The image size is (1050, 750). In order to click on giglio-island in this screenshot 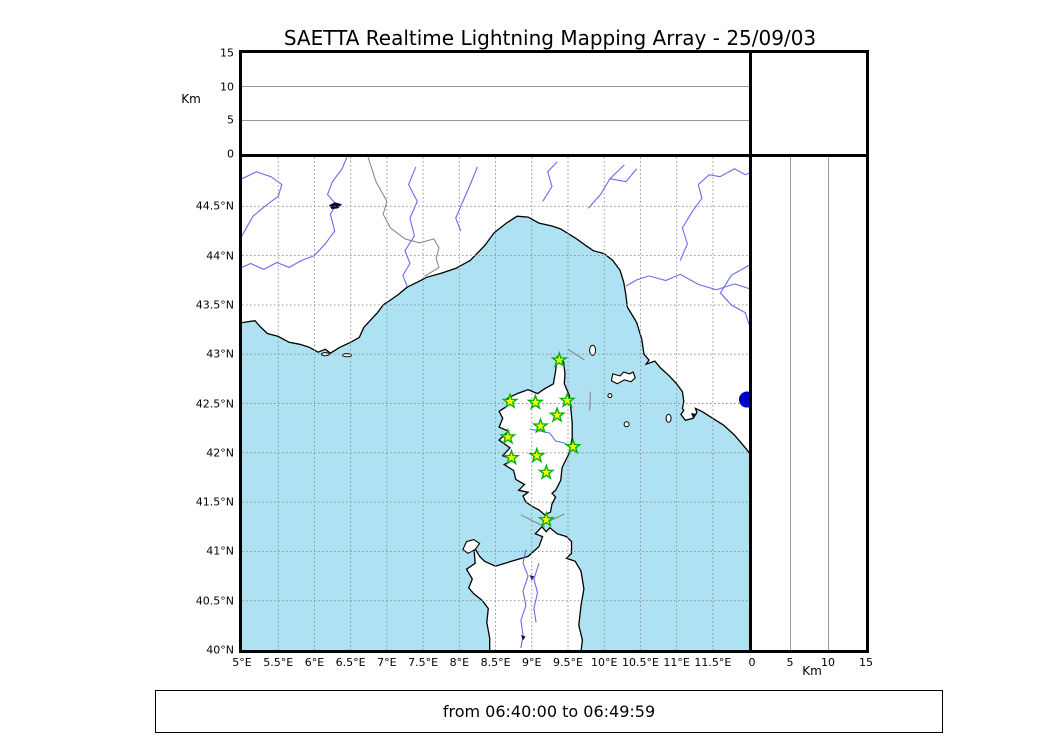, I will do `click(668, 418)`.